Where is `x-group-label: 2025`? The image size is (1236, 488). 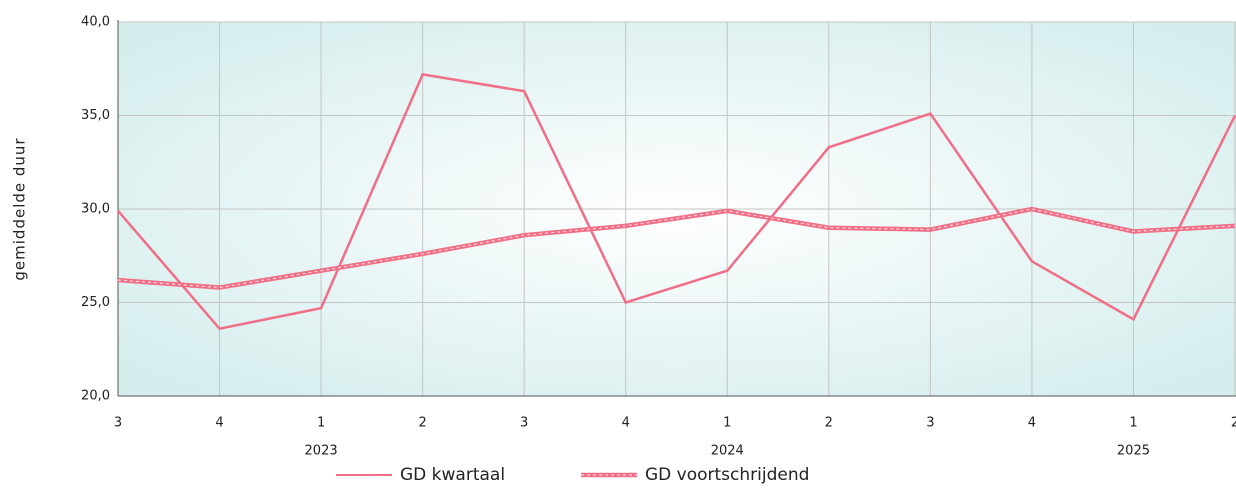 x-group-label: 2025 is located at coordinates (1133, 451).